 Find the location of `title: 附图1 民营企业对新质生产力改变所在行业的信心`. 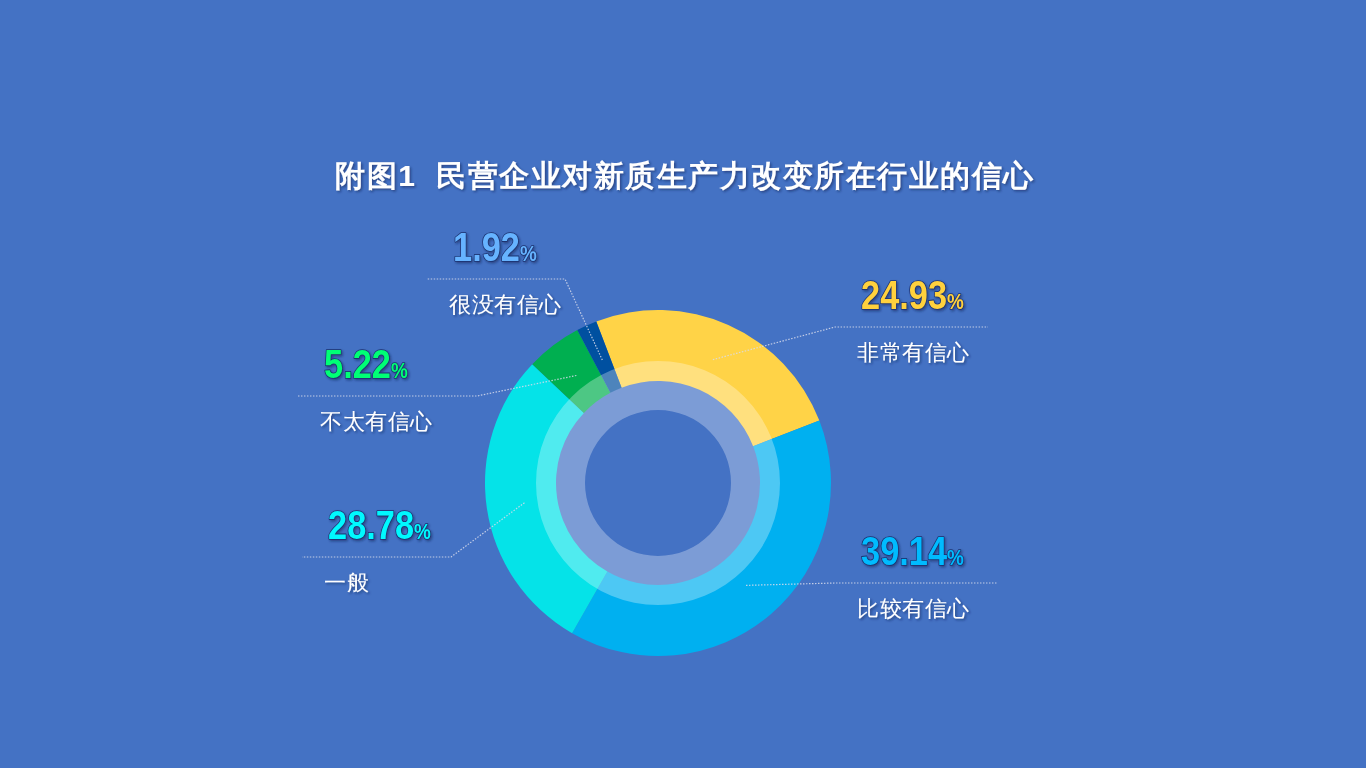

title: 附图1 民营企业对新质生产力改变所在行业的信心 is located at coordinates (685, 175).